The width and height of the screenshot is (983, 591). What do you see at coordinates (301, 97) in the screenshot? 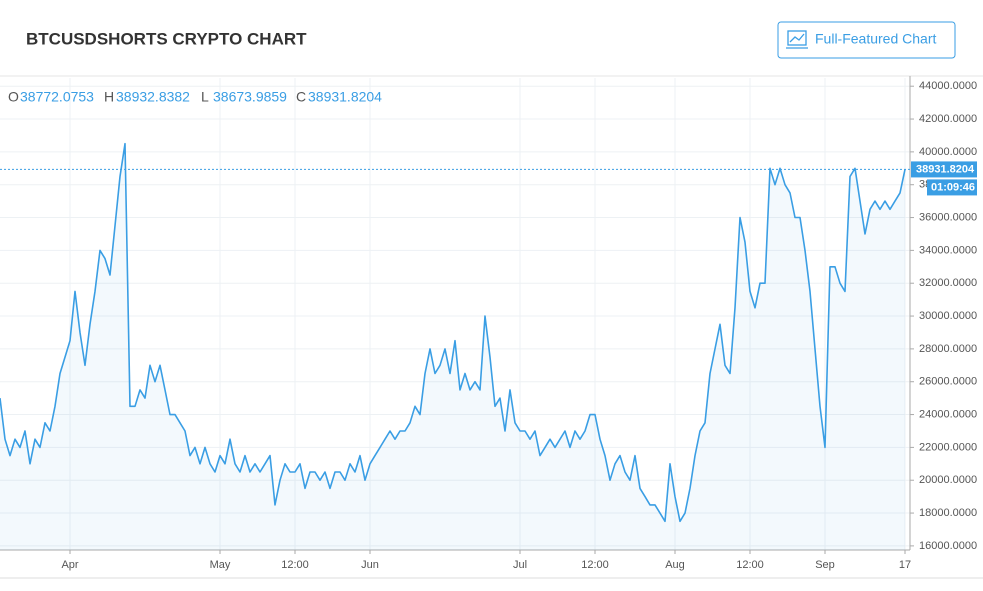
I see `ohlc-key: C` at bounding box center [301, 97].